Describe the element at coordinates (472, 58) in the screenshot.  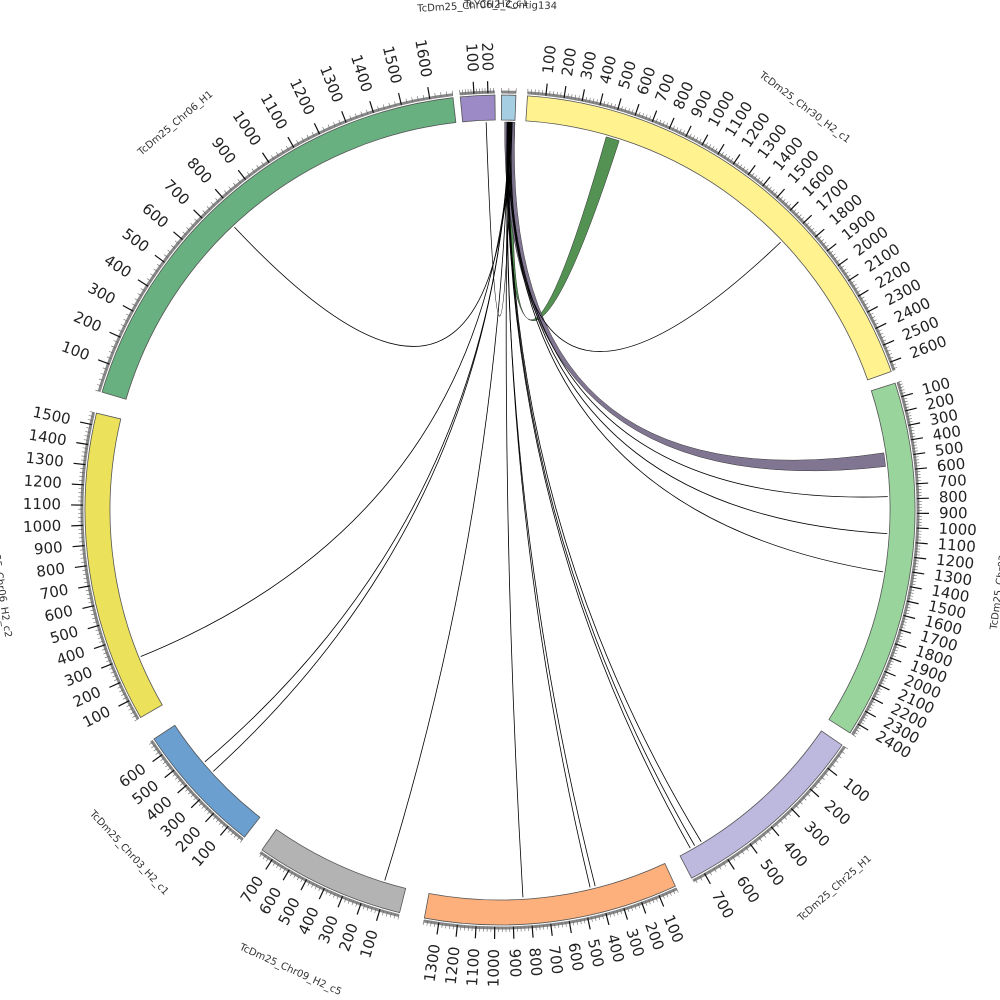
I see `tick-label: 100` at that location.